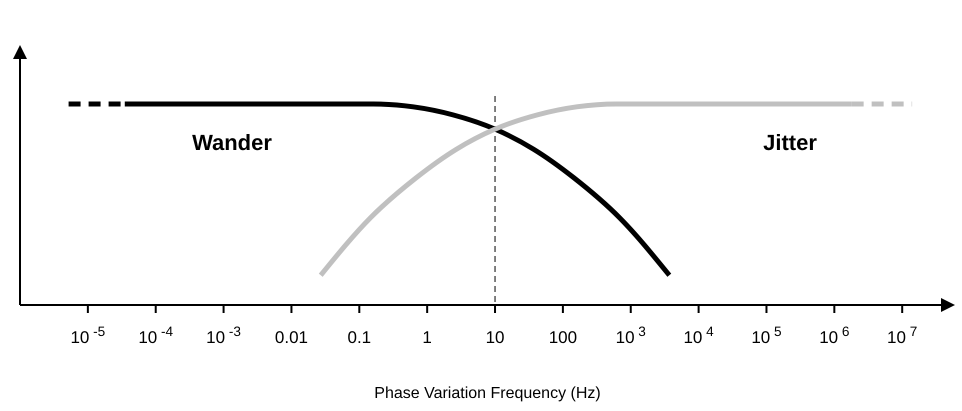 The image size is (962, 411). What do you see at coordinates (563, 337) in the screenshot?
I see `x-tick-label: 100` at bounding box center [563, 337].